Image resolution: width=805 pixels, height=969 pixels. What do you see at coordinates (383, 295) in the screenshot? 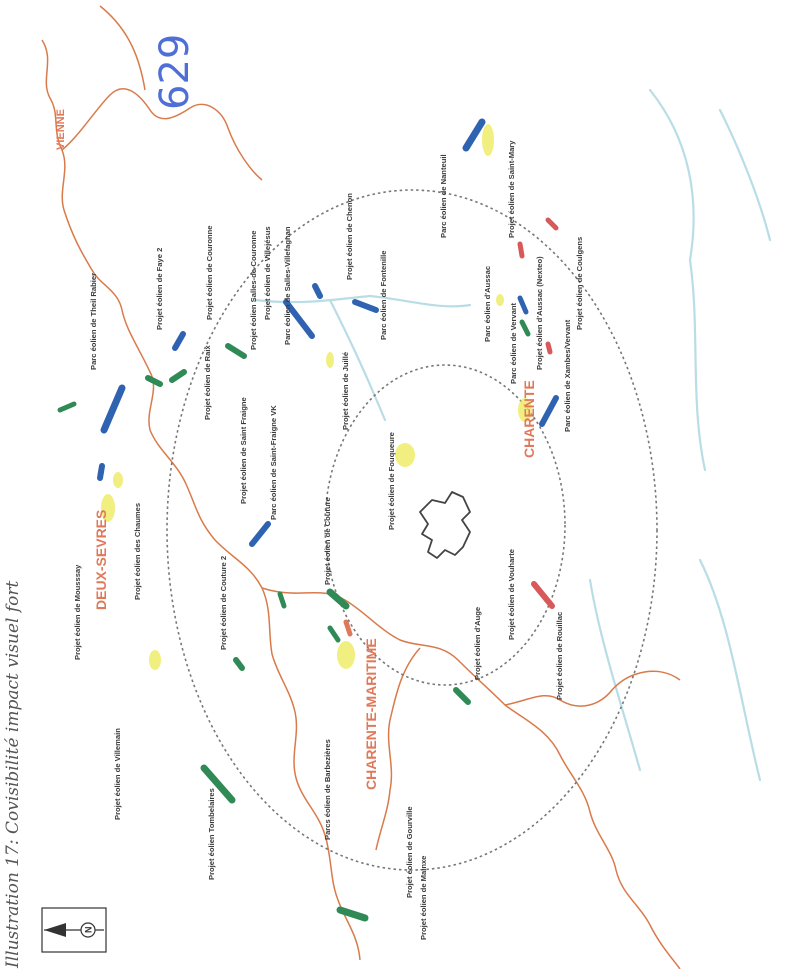
I see `label-fontenille: Parc éolien de Fontenille` at bounding box center [383, 295].